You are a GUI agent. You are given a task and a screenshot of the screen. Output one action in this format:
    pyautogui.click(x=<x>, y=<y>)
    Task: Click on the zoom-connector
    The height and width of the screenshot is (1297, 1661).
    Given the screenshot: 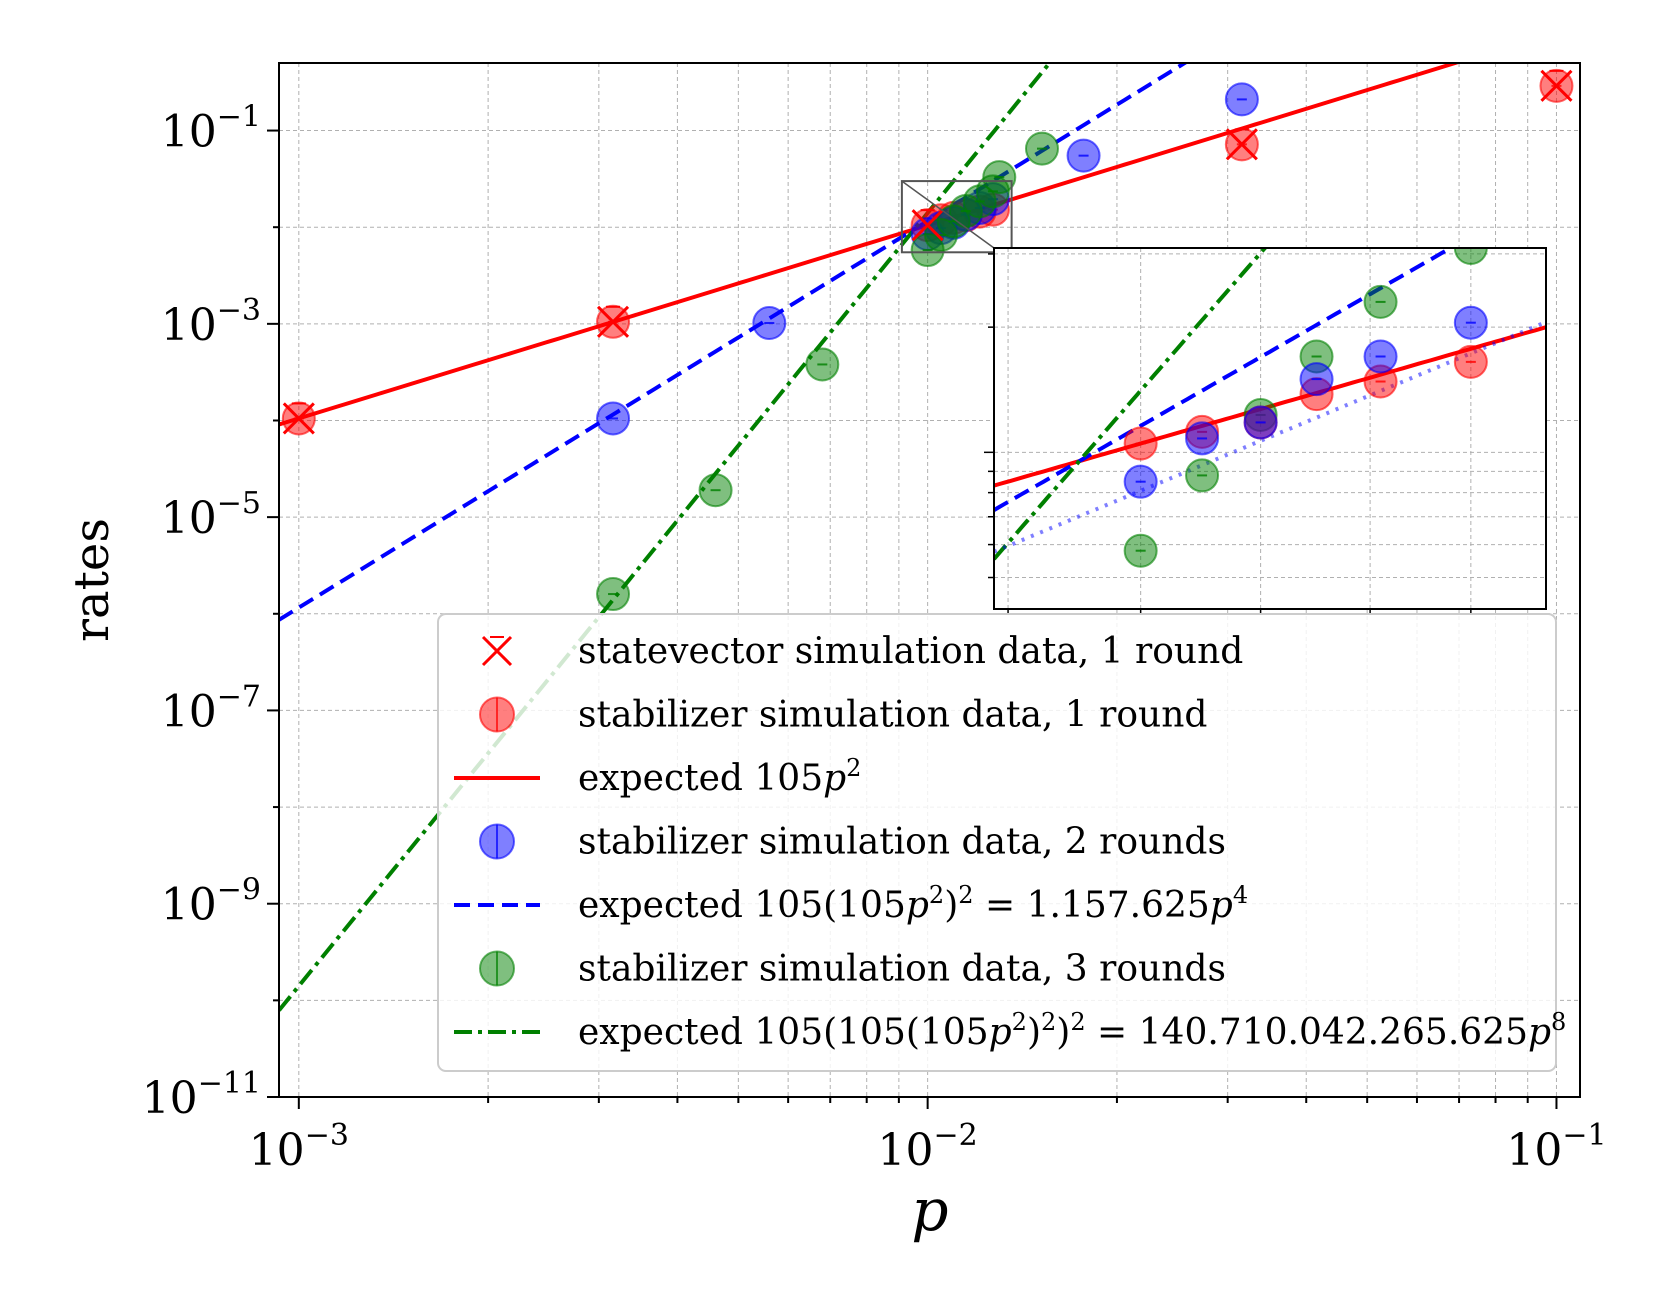 What is the action you would take?
    pyautogui.click(x=948, y=214)
    